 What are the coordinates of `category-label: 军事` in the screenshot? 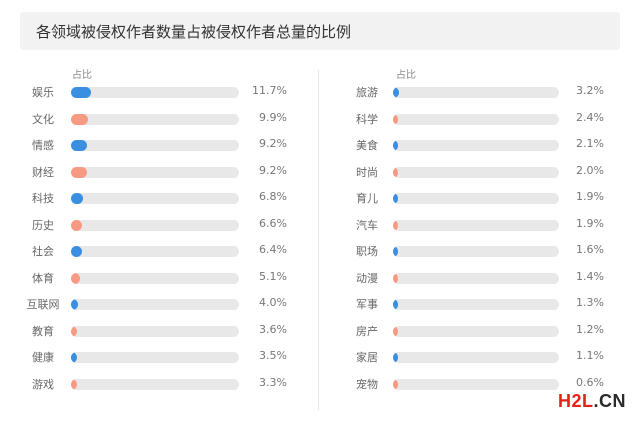 It's located at (367, 304).